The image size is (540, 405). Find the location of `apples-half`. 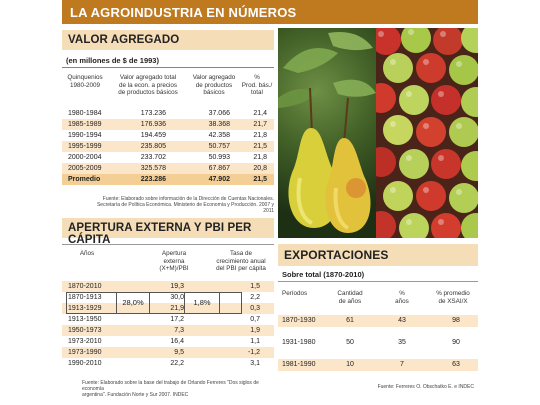

apples-half is located at coordinates (422, 133).